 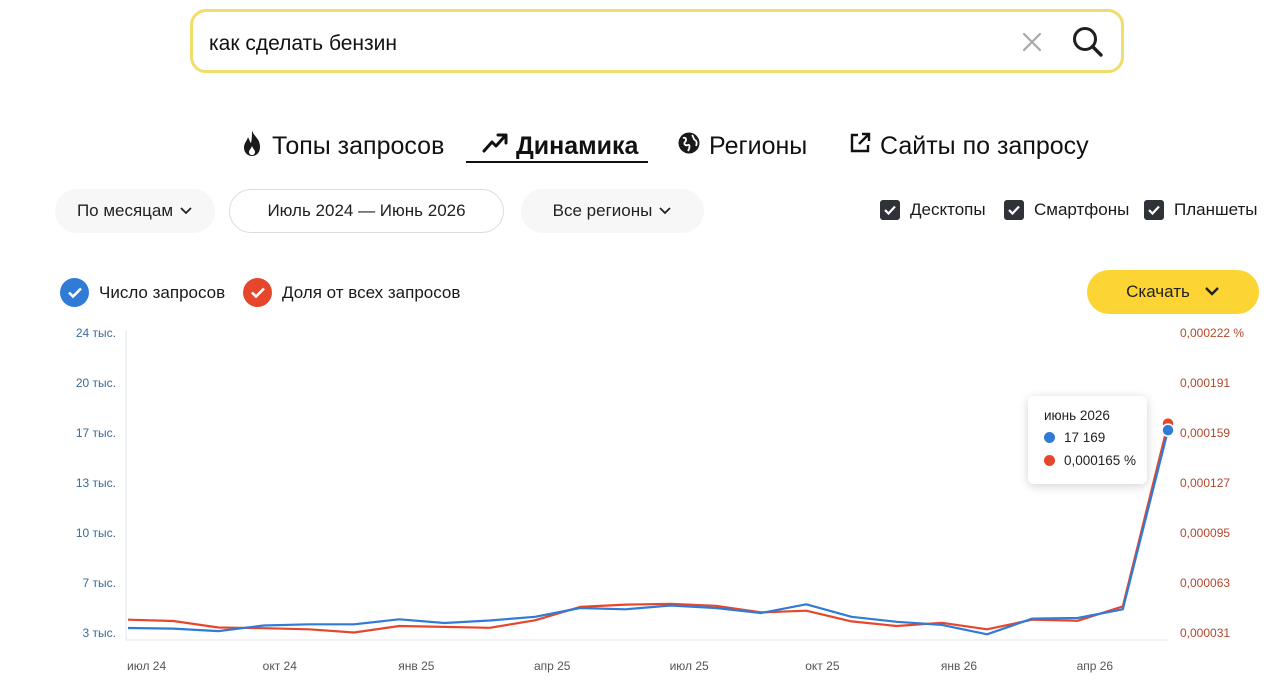 I want to click on search-box, so click(x=657, y=41).